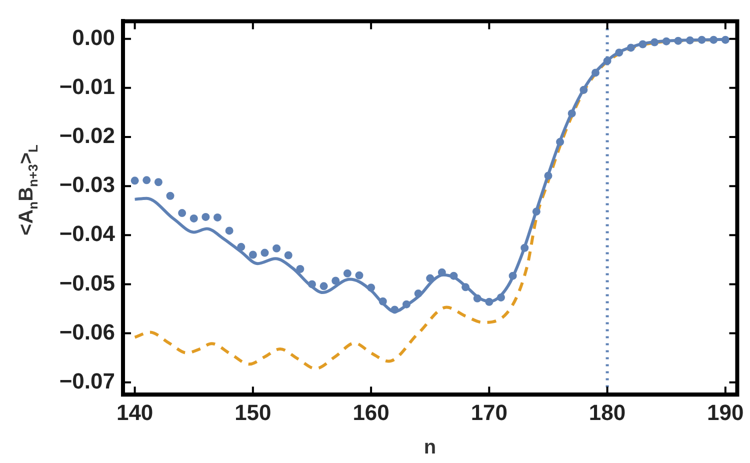  I want to click on y-tick-label: −0.01, so click(87, 86).